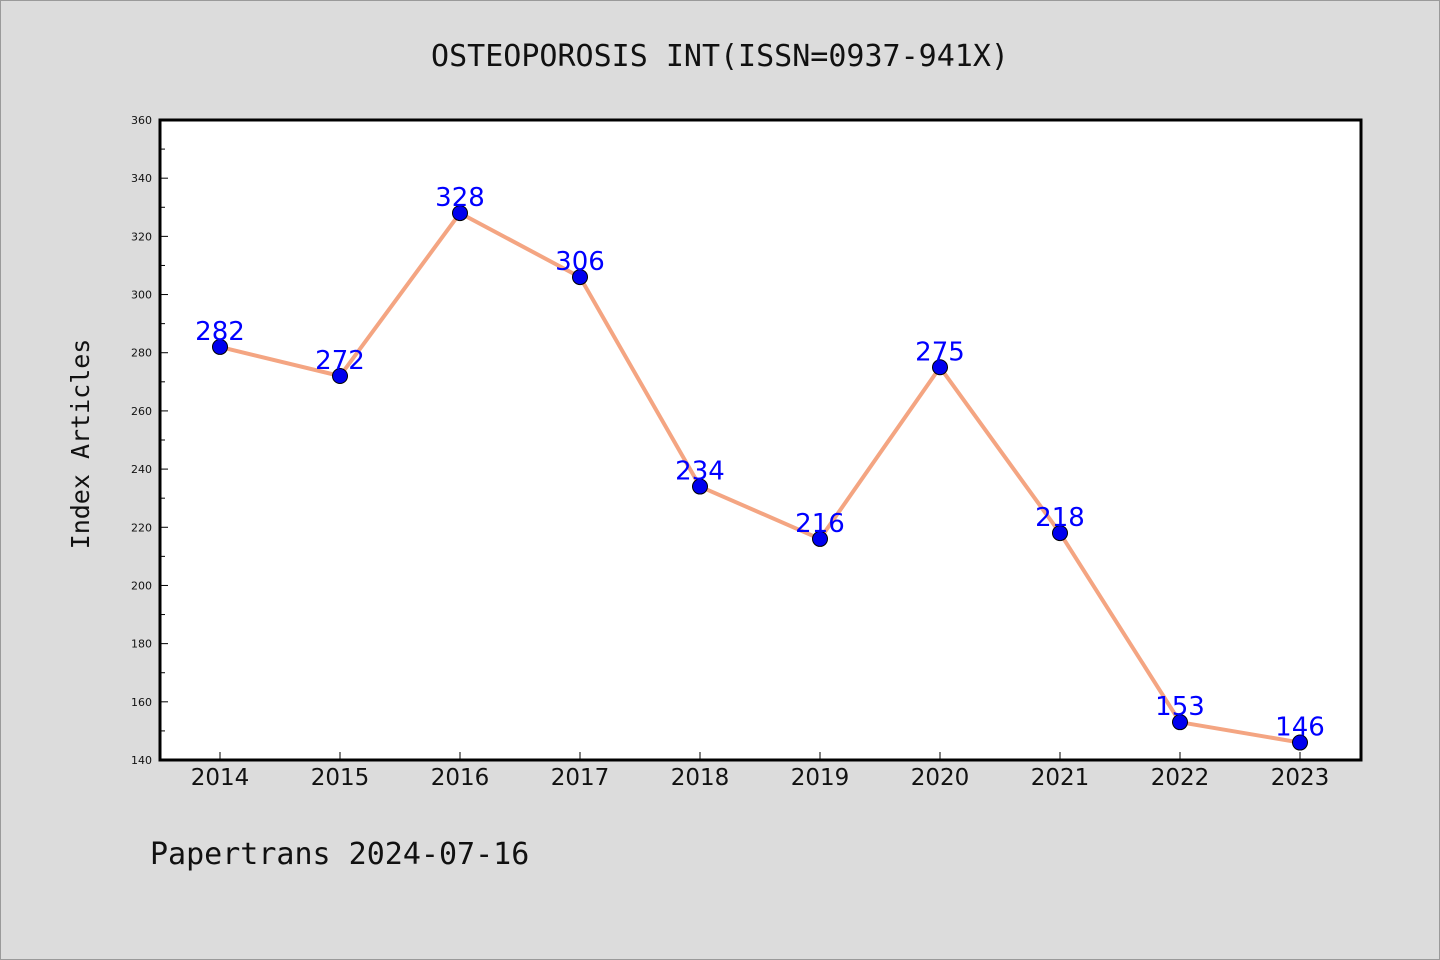 This screenshot has height=960, width=1440. What do you see at coordinates (141, 527) in the screenshot?
I see `y-tick-label: 220` at bounding box center [141, 527].